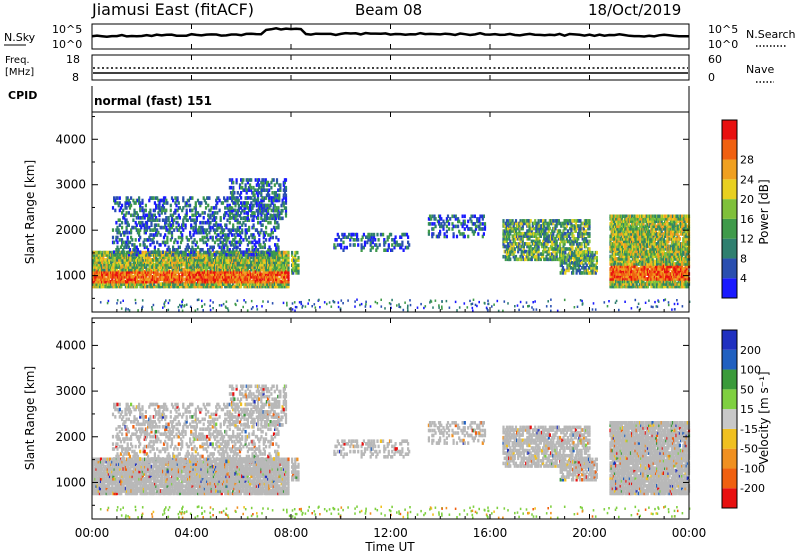 This screenshot has width=800, height=554. Describe the element at coordinates (19, 72) in the screenshot. I see `freq-label-2: [MHz]` at that location.